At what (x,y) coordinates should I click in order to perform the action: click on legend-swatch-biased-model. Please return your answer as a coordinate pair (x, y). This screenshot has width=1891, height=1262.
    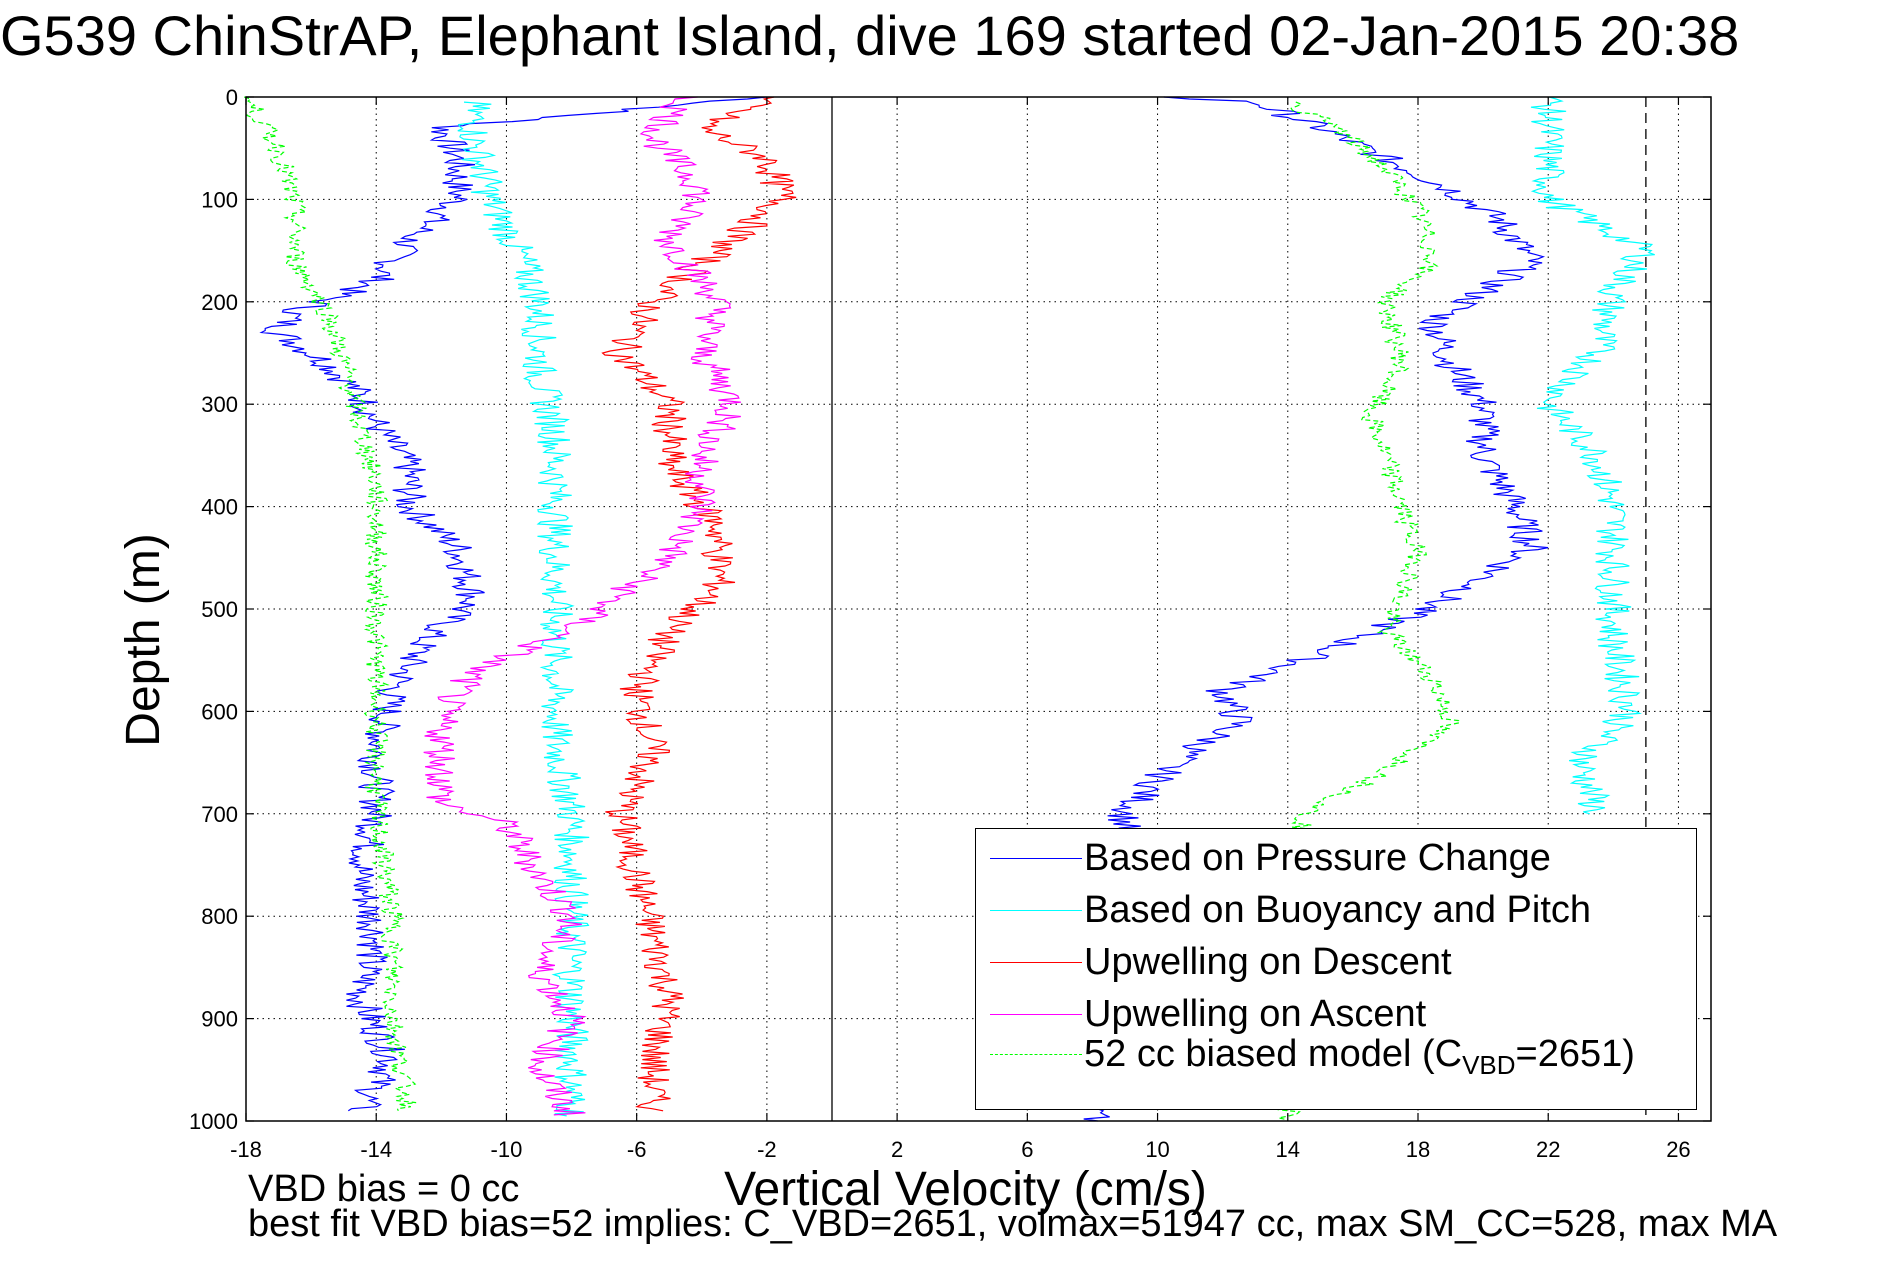
    Looking at the image, I should click on (1036, 1054).